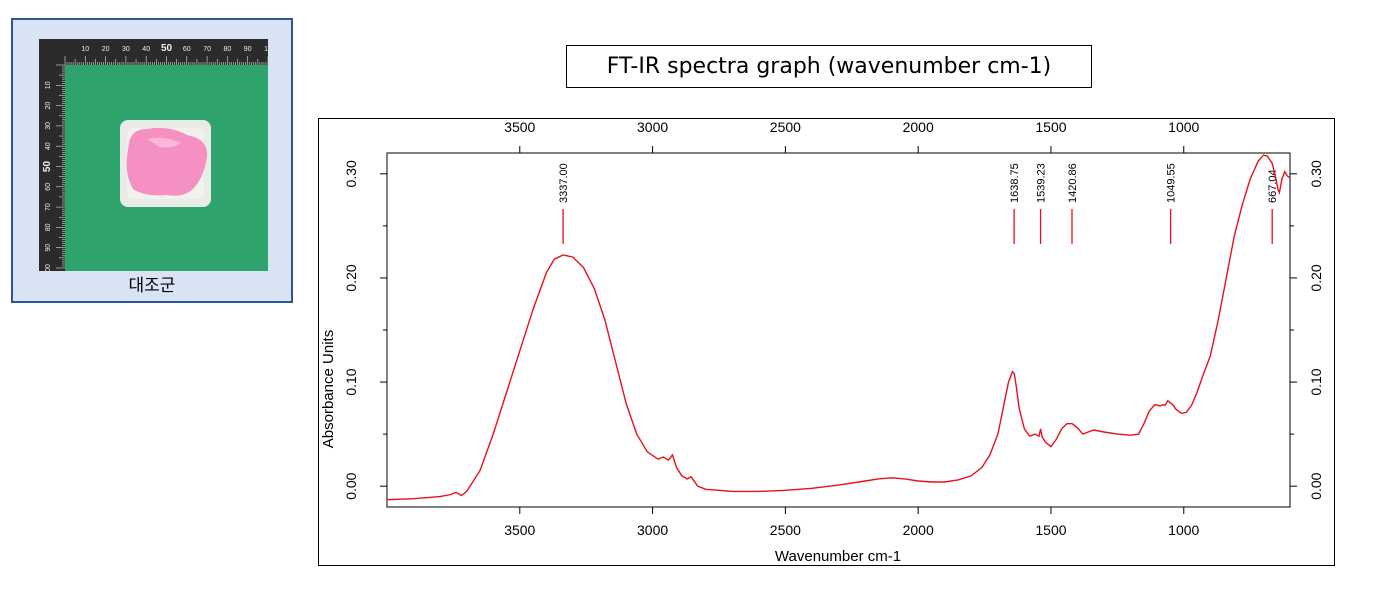 This screenshot has height=610, width=1374. I want to click on x-axis-bottom: 3500 3000 2500 2000 1500 1000, so click(852, 522).